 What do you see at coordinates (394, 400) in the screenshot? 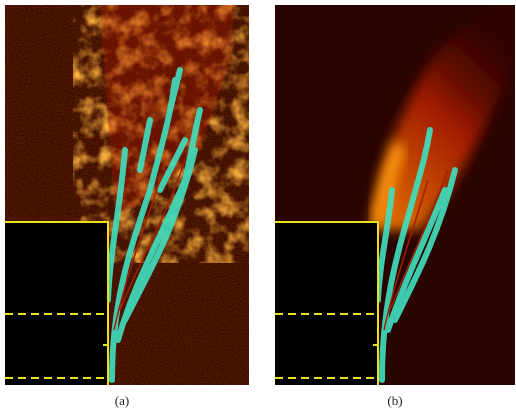
I see `panel-label: (b)` at bounding box center [394, 400].